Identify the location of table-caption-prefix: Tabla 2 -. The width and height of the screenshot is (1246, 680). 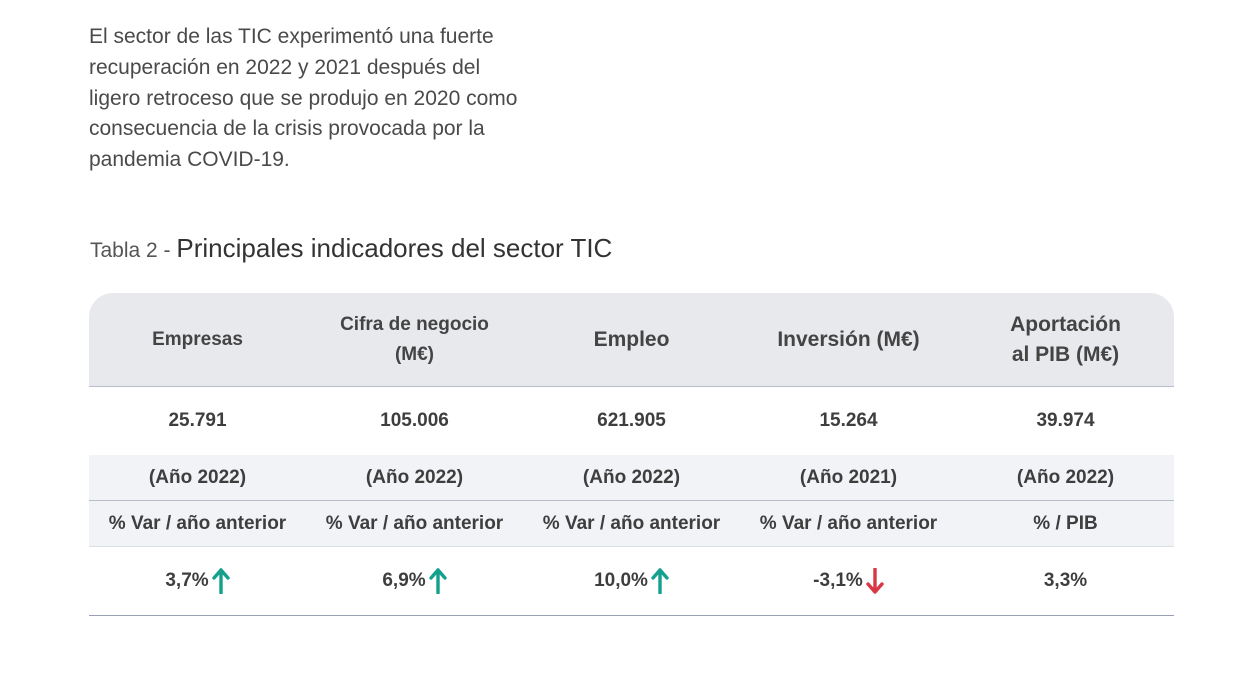
(133, 250).